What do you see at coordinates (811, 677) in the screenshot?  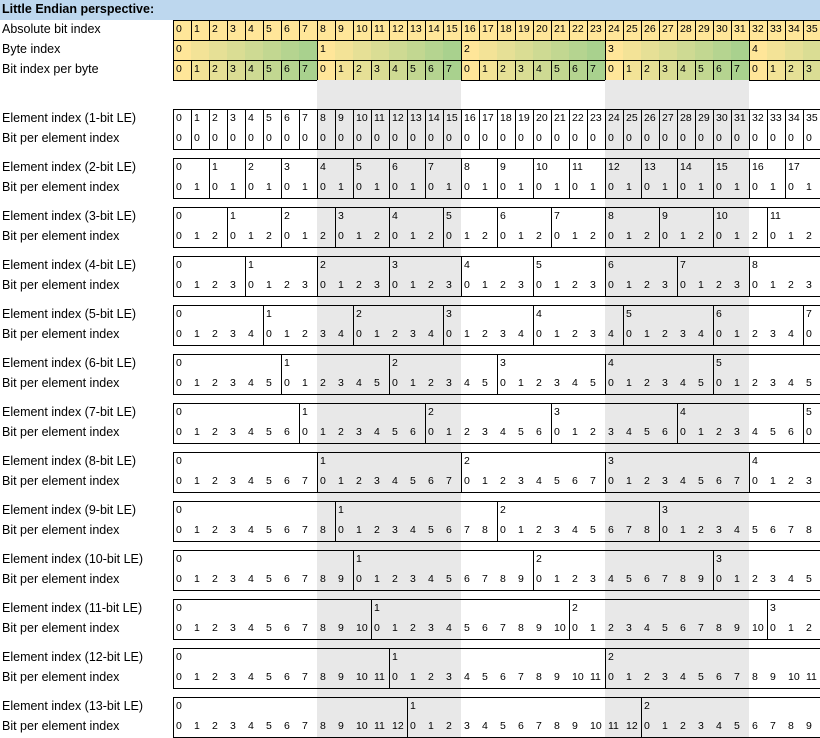 I see `bit-per-element-cell: 11` at bounding box center [811, 677].